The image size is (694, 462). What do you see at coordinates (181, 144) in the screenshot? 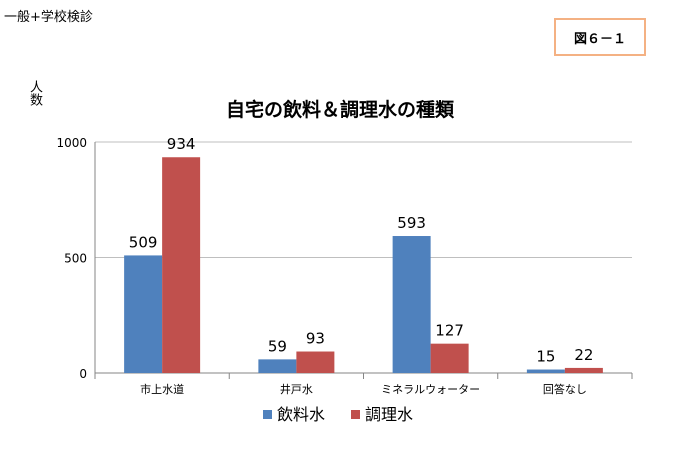
I see `data-label: 934` at bounding box center [181, 144].